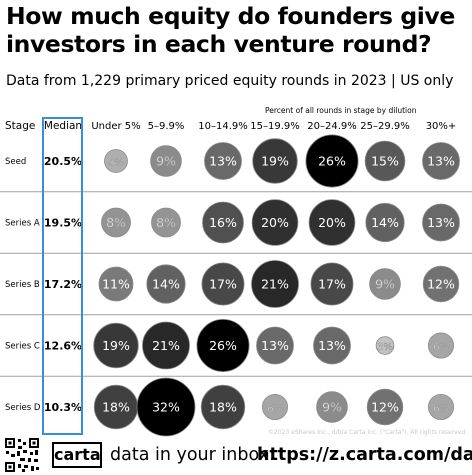 Image resolution: width=472 pixels, height=475 pixels. I want to click on median-column-highlight, so click(62, 276).